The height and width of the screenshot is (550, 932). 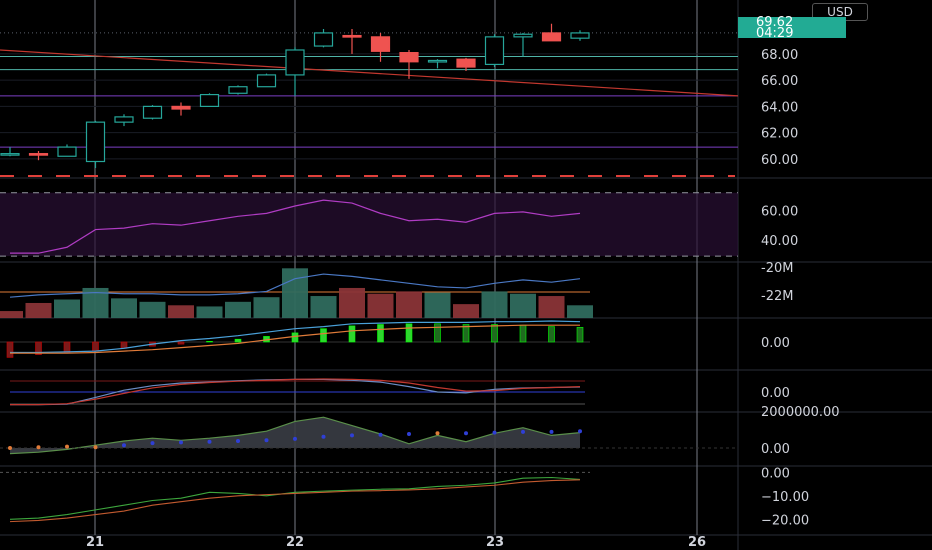 What do you see at coordinates (777, 268) in the screenshot?
I see `volume-tick-label: -20M` at bounding box center [777, 268].